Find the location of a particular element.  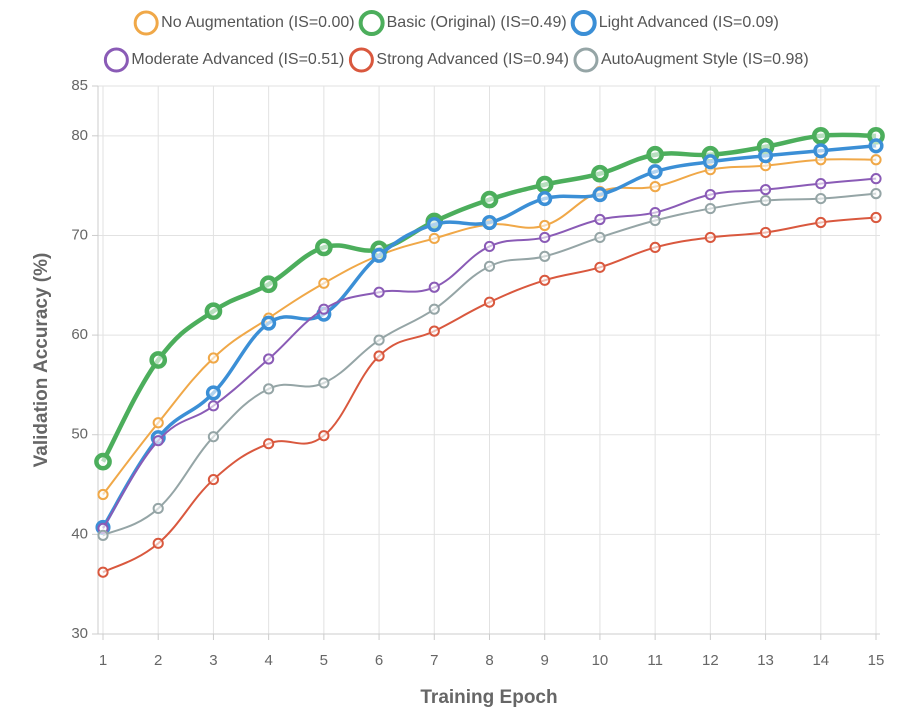

y-axis-title: Validation Accuracy (%) is located at coordinates (41, 360).